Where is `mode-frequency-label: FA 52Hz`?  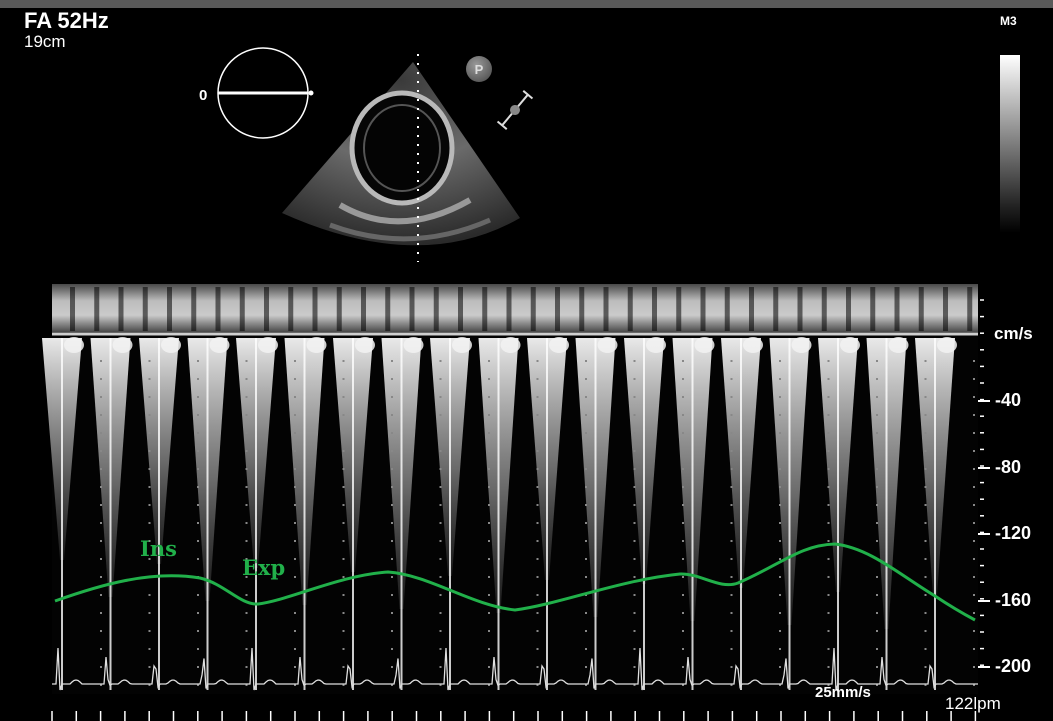 mode-frequency-label: FA 52Hz is located at coordinates (66, 20).